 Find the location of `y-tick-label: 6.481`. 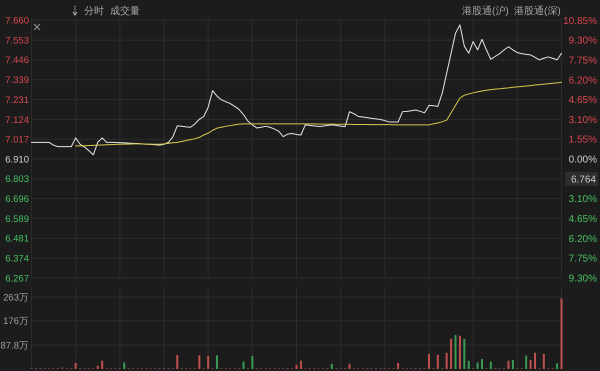

y-tick-label: 6.481 is located at coordinates (17, 239).